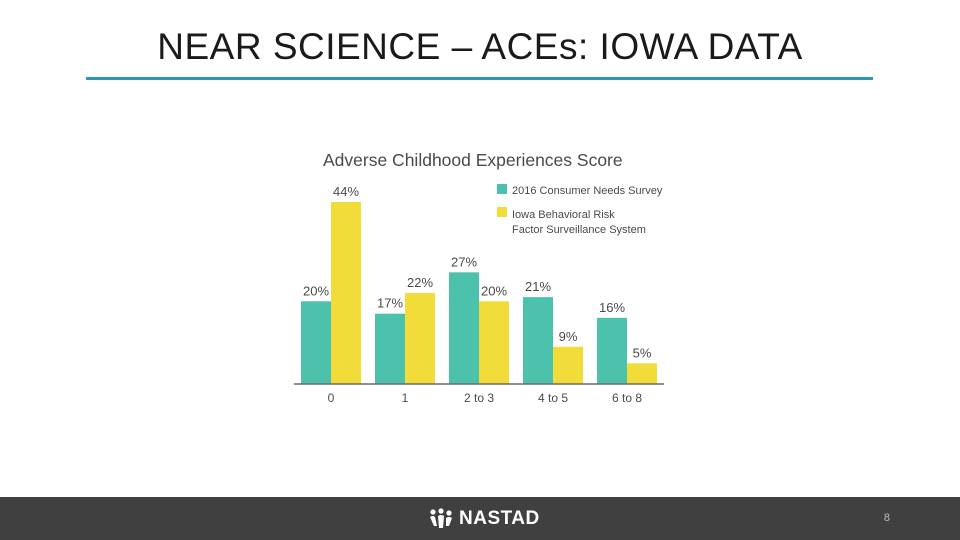  Describe the element at coordinates (494, 290) in the screenshot. I see `bar-label-s2-2: 20%` at that location.